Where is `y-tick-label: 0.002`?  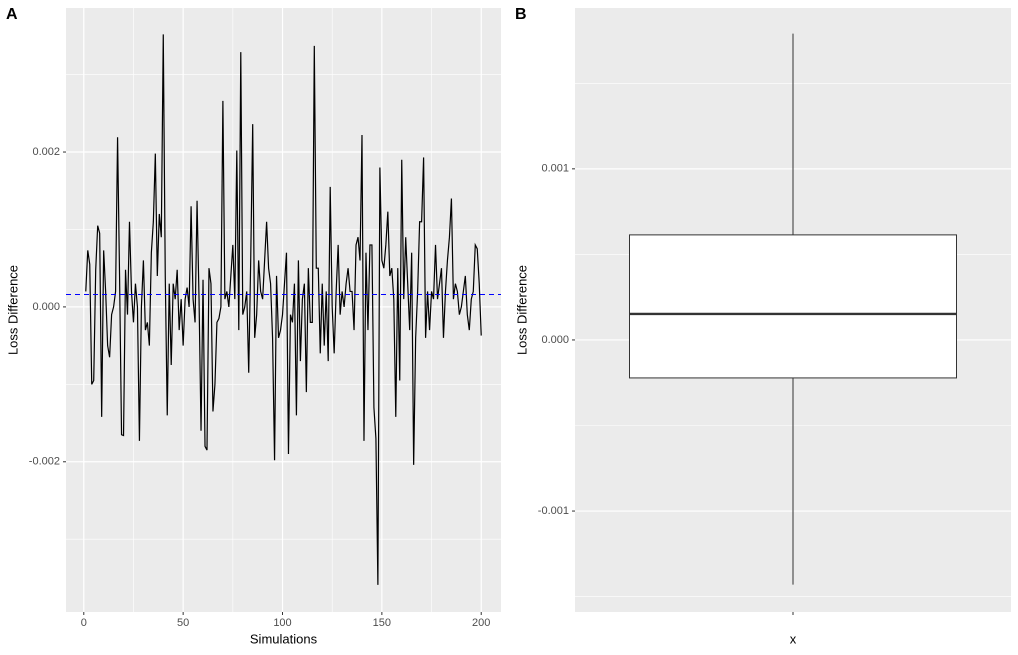
y-tick-label: 0.002 is located at coordinates (46, 152).